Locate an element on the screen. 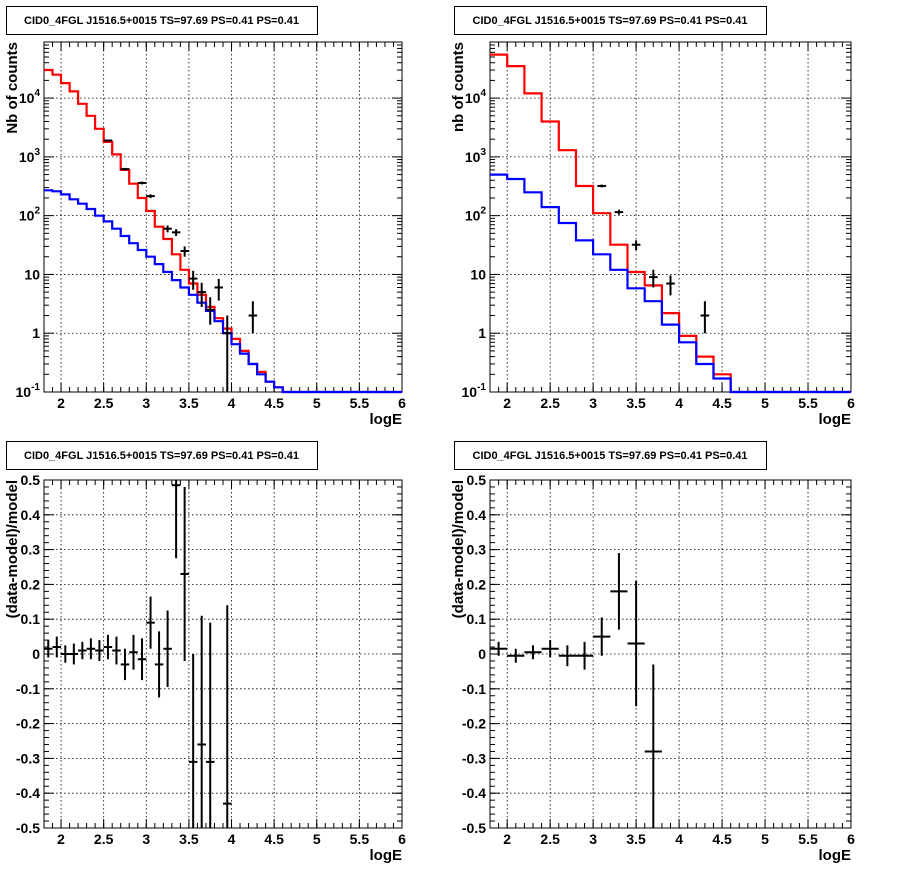 The height and width of the screenshot is (875, 898). y-tick-label: -0.5 is located at coordinates (28, 828).